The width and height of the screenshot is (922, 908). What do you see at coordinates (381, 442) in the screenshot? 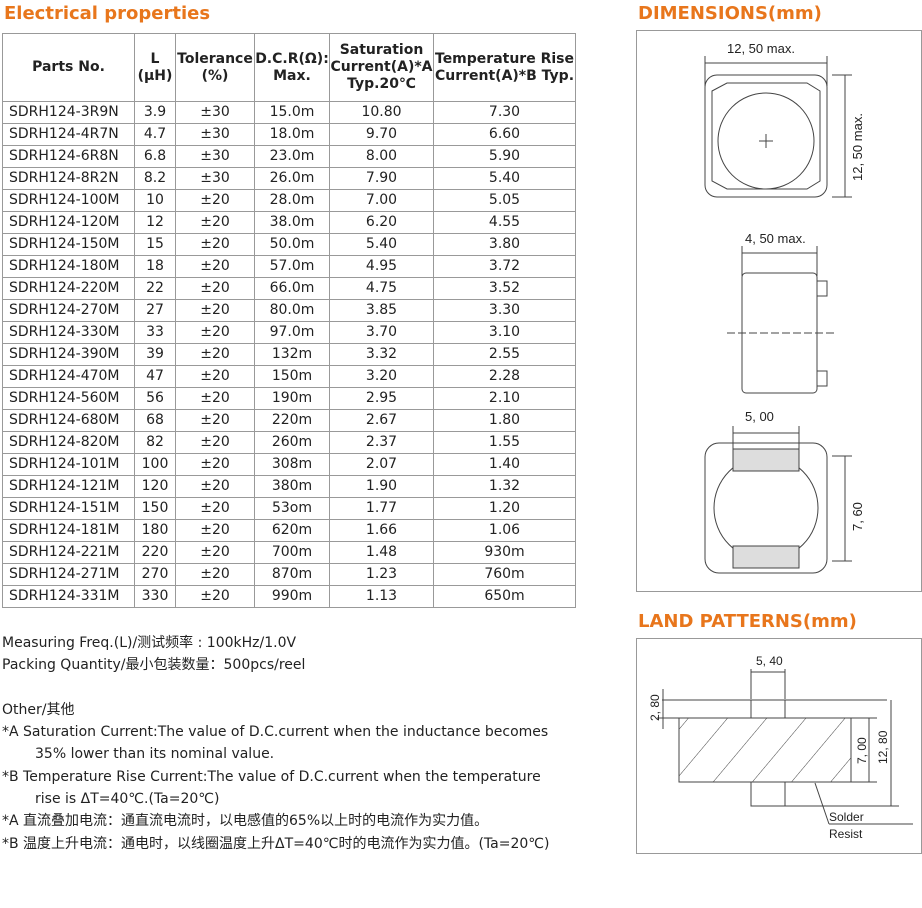
I see `table-cell: 2.37` at bounding box center [381, 442].